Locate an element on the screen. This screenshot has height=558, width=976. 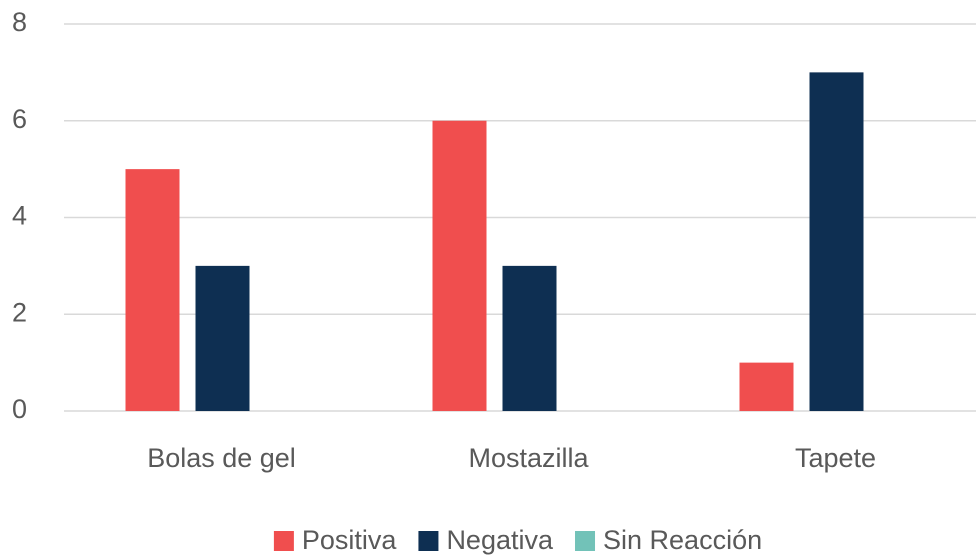
y-tick-label: 8 is located at coordinates (19, 22).